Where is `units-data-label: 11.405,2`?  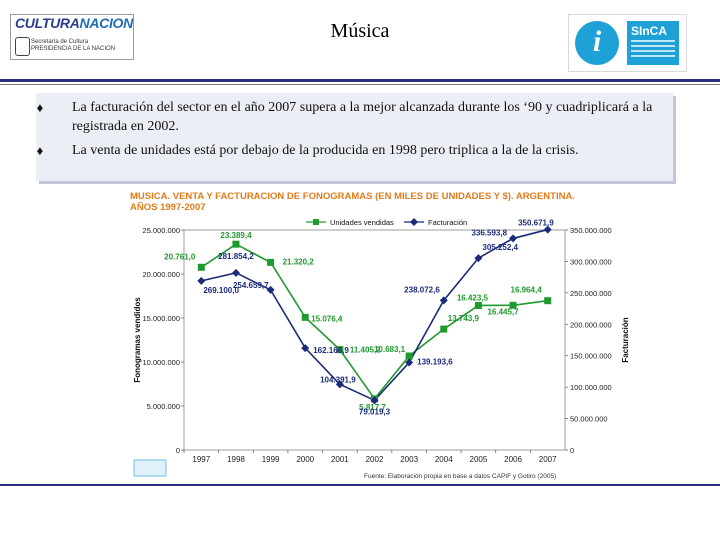 units-data-label: 11.405,2 is located at coordinates (365, 350).